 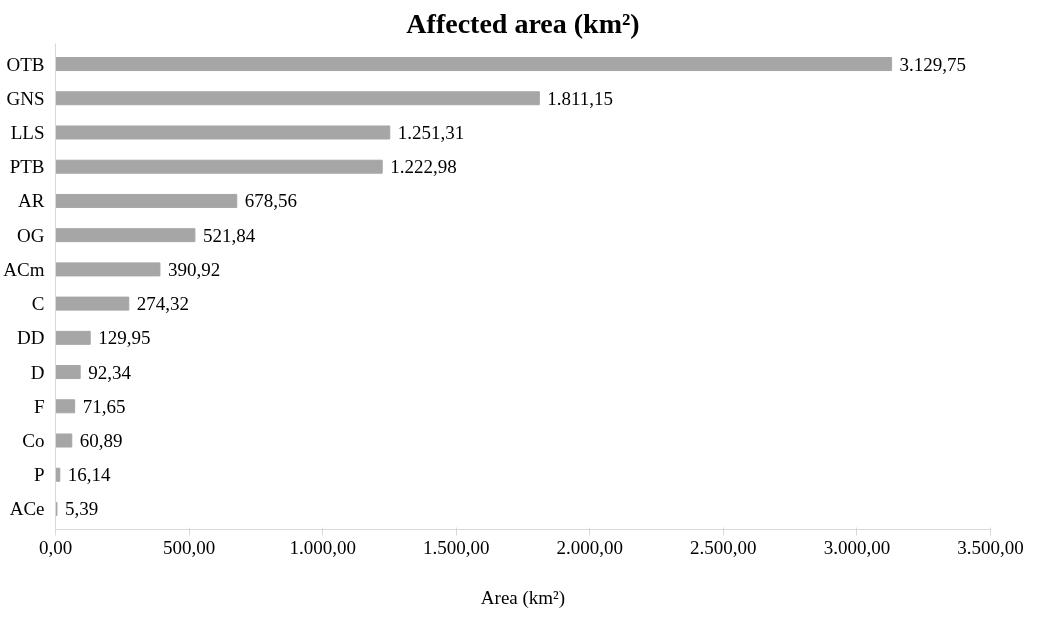 What do you see at coordinates (27, 132) in the screenshot?
I see `y-tick-label: LLS` at bounding box center [27, 132].